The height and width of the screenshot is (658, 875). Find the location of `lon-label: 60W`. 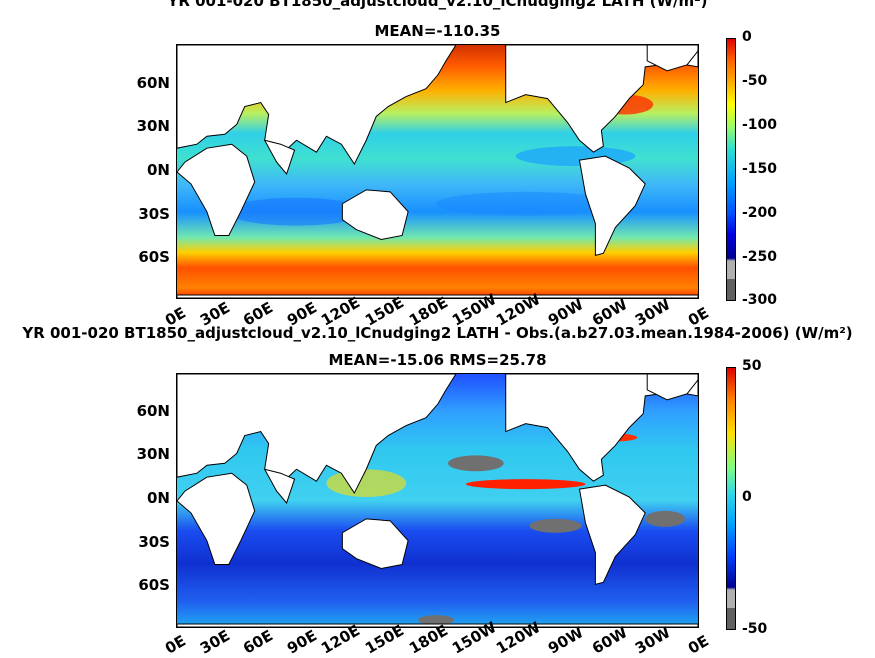

lon-label: 60W is located at coordinates (609, 640).